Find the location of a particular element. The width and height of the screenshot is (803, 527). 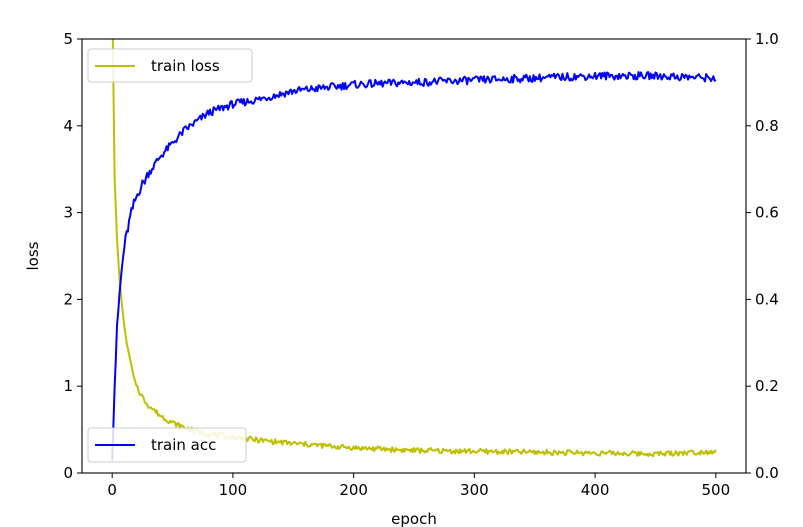

y-tick-label: 2 is located at coordinates (68, 299).